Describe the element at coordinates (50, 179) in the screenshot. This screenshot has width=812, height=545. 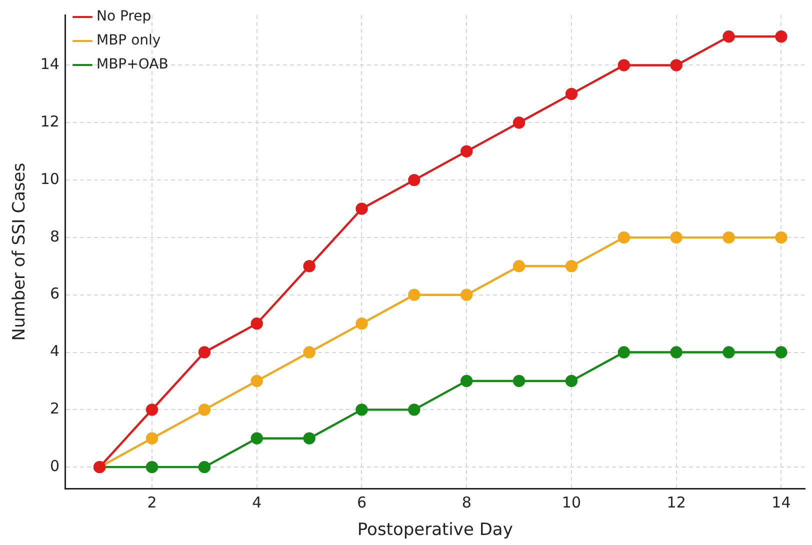
I see `y-tick-label: 10` at that location.